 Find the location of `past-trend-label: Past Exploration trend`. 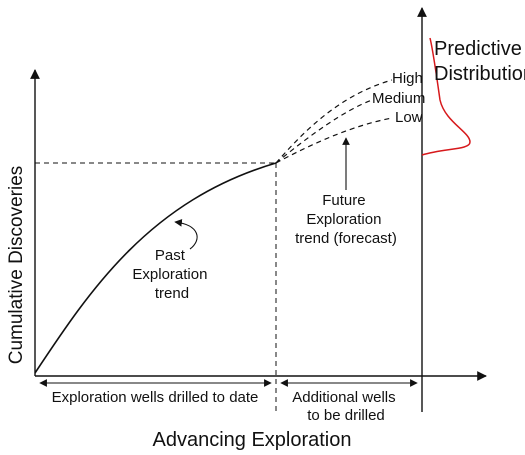

past-trend-label: Past Exploration trend is located at coordinates (171, 274).